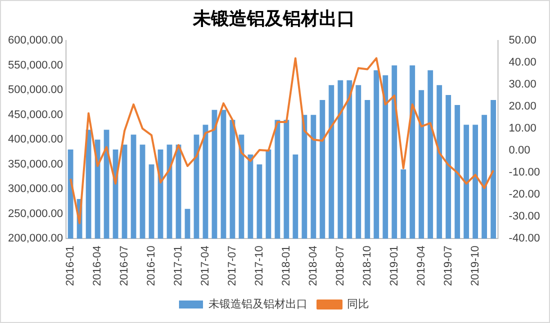 This screenshot has height=323, width=550. Describe the element at coordinates (524, 172) in the screenshot. I see `y2-tick-label: -10.00` at that location.